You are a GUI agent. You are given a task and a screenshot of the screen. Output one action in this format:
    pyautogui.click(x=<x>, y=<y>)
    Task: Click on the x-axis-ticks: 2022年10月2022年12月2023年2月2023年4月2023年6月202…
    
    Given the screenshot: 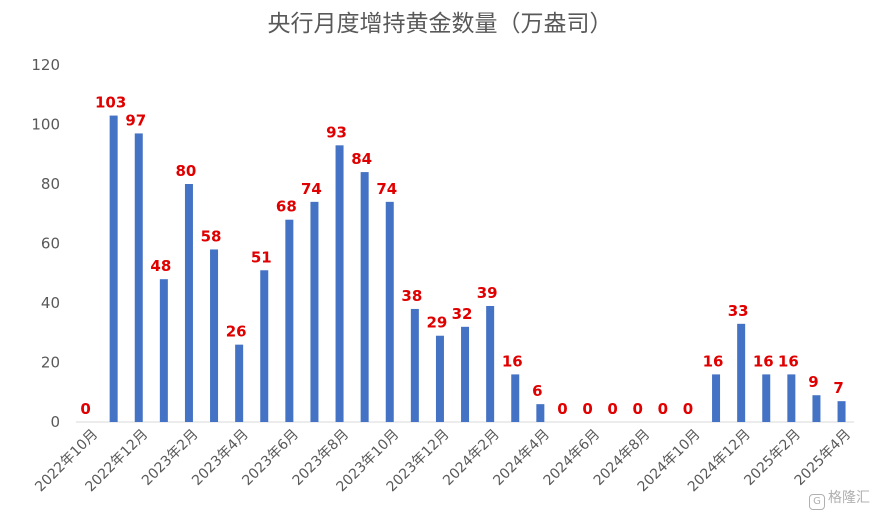 What is the action you would take?
    pyautogui.click(x=443, y=460)
    